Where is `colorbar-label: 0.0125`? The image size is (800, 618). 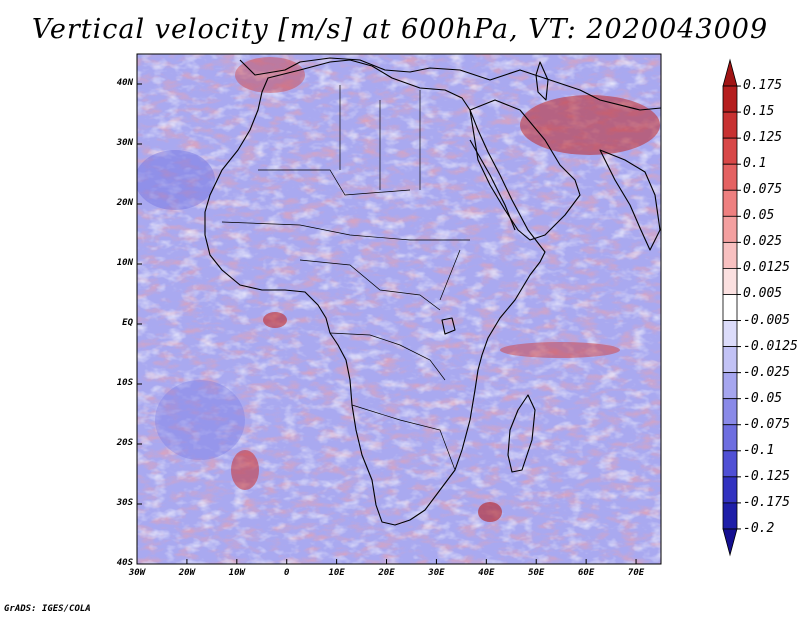 colorbar-label: 0.0125 is located at coordinates (766, 268).